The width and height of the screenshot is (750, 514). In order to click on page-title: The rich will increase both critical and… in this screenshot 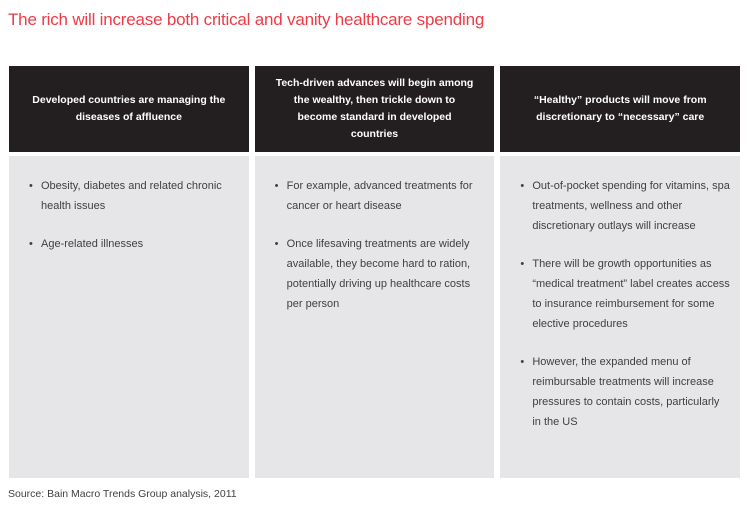, I will do `click(246, 19)`.